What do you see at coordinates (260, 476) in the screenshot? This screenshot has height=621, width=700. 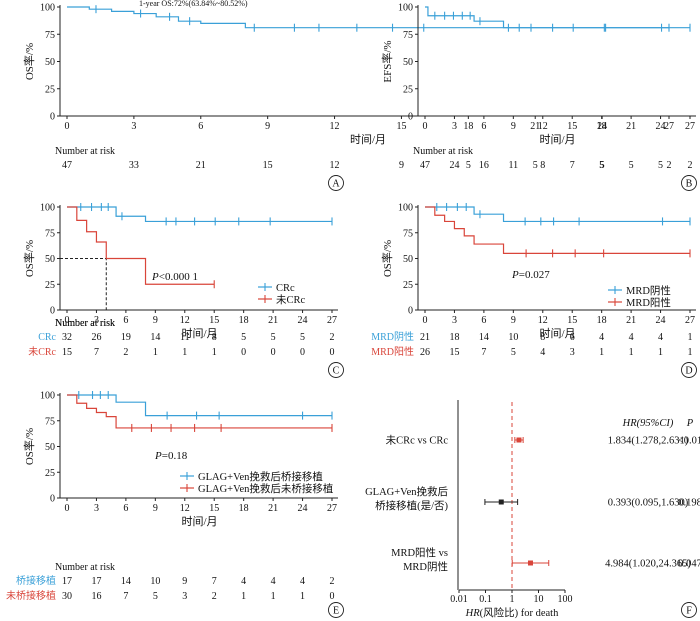 I see `legend-label: GLAG+Ven挽救后桥接移植` at bounding box center [260, 476].